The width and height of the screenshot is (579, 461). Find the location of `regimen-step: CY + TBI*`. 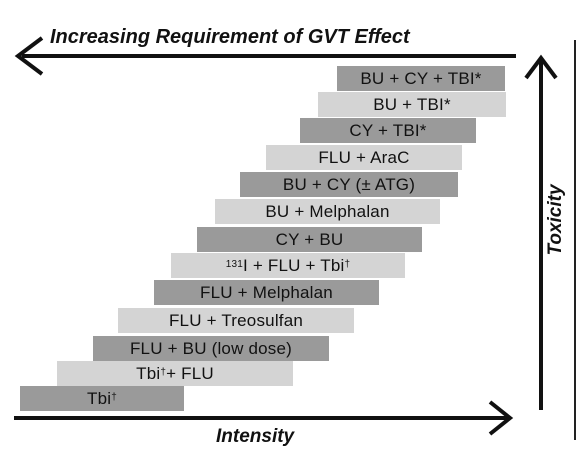

regimen-step: CY + TBI* is located at coordinates (388, 130).